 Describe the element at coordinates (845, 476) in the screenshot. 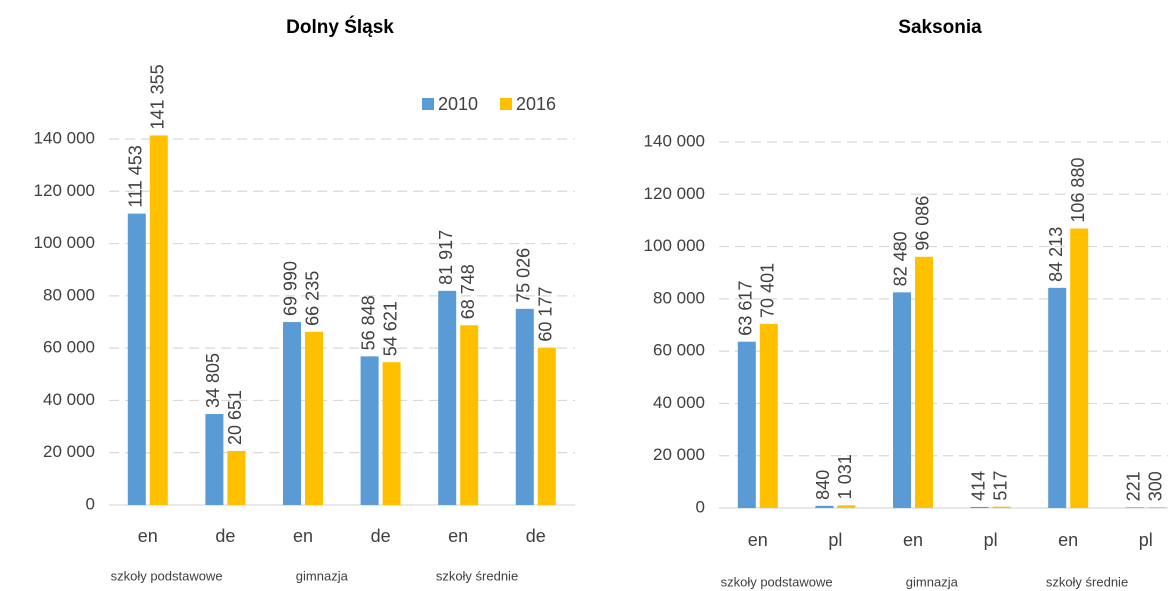

I see `value-label: 1 031` at that location.